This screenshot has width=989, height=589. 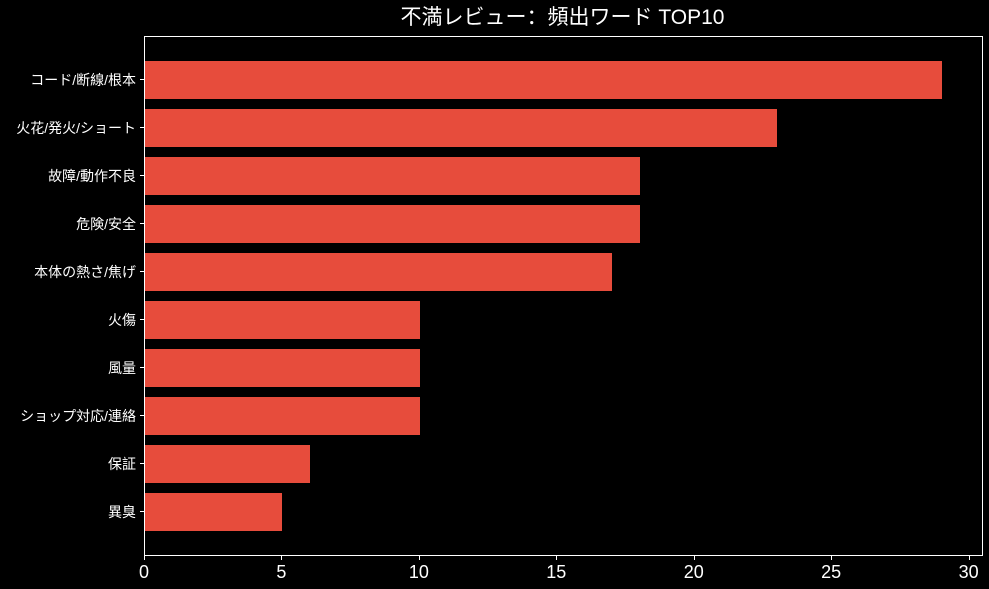 What do you see at coordinates (78, 416) in the screenshot?
I see `y-tick-label: ショップ対応/連絡` at bounding box center [78, 416].